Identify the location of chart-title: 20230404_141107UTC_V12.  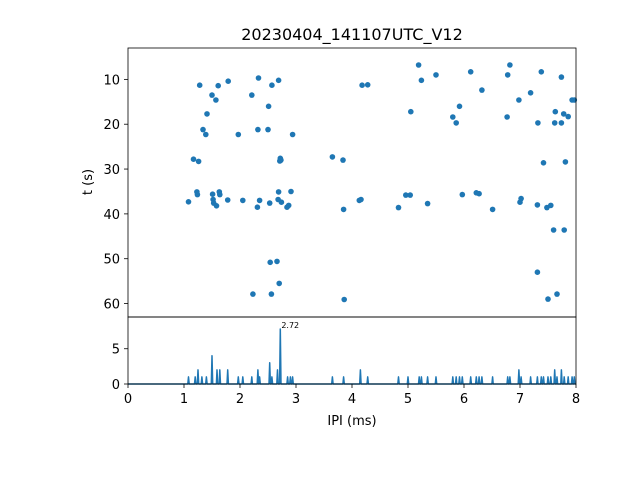
(352, 35).